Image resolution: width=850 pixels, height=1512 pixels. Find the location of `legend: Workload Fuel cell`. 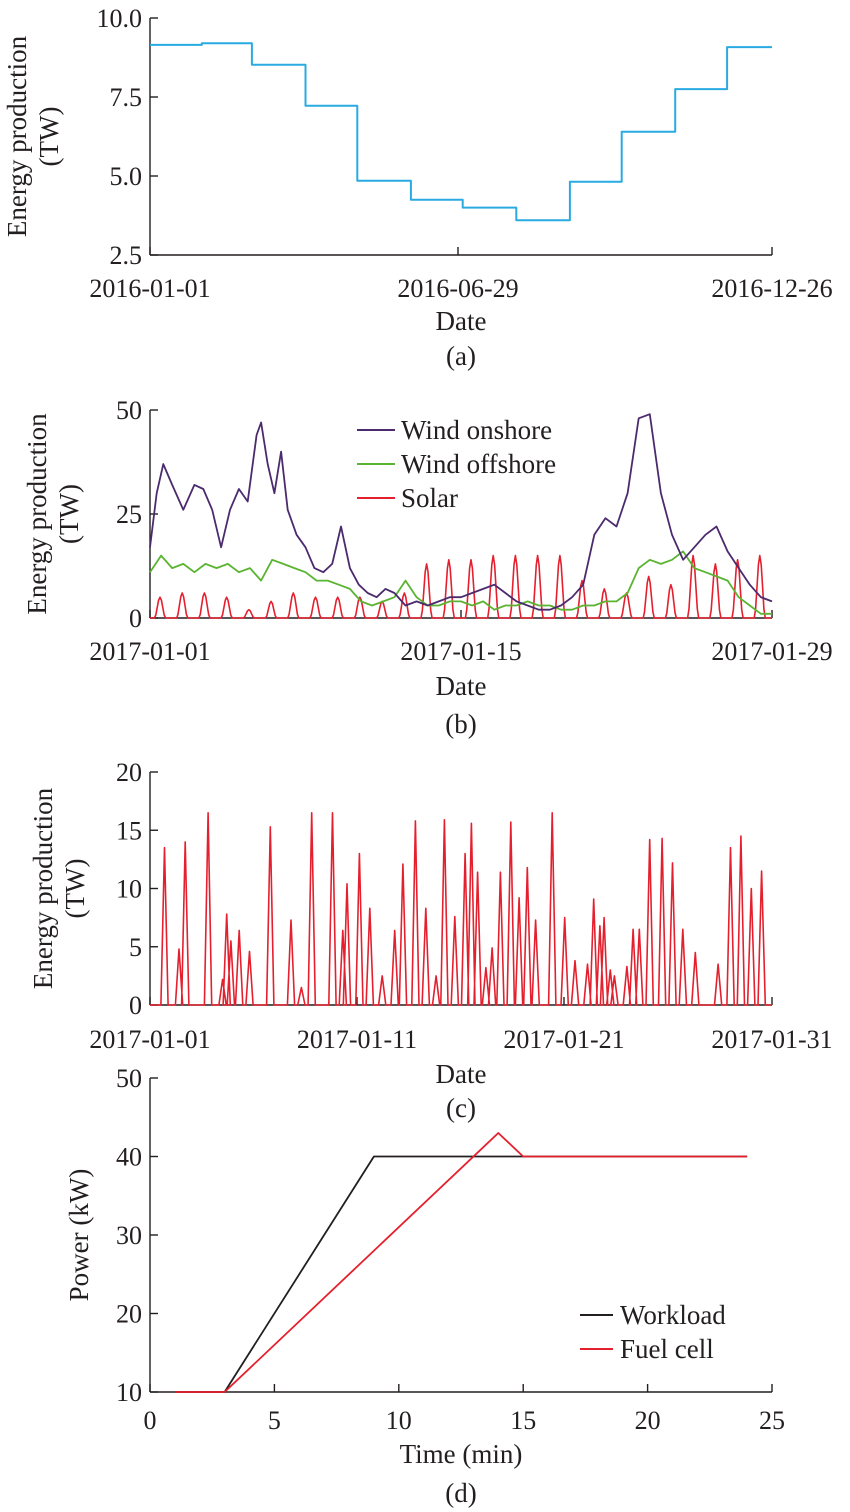

legend: Workload Fuel cell is located at coordinates (653, 1332).